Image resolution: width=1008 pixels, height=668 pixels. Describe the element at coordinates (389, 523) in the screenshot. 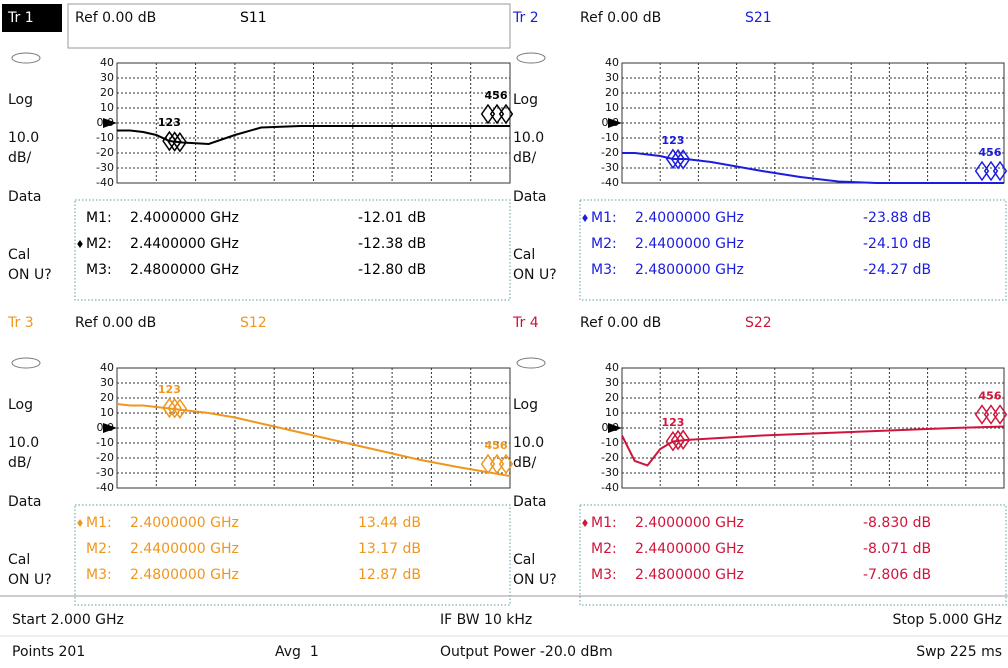

I see `marker-value: 13.44 dB` at that location.